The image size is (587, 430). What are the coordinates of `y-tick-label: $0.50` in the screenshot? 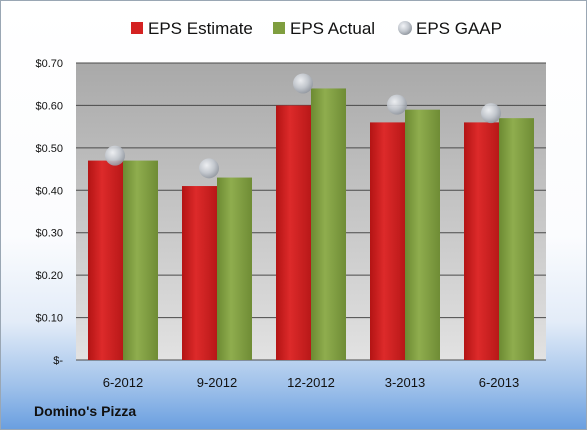 It's located at (49, 149).